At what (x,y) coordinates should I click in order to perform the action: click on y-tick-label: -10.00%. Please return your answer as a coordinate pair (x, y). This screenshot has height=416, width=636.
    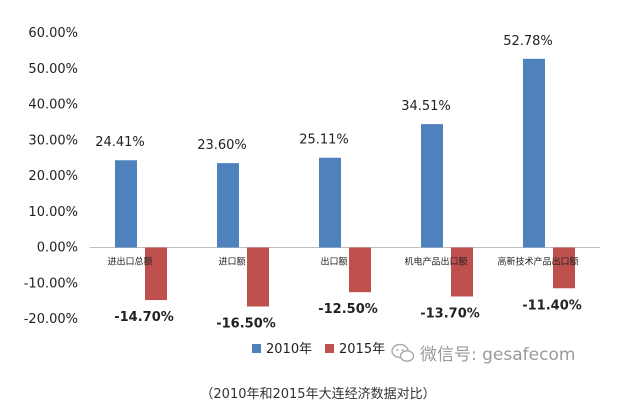
    Looking at the image, I should click on (51, 283).